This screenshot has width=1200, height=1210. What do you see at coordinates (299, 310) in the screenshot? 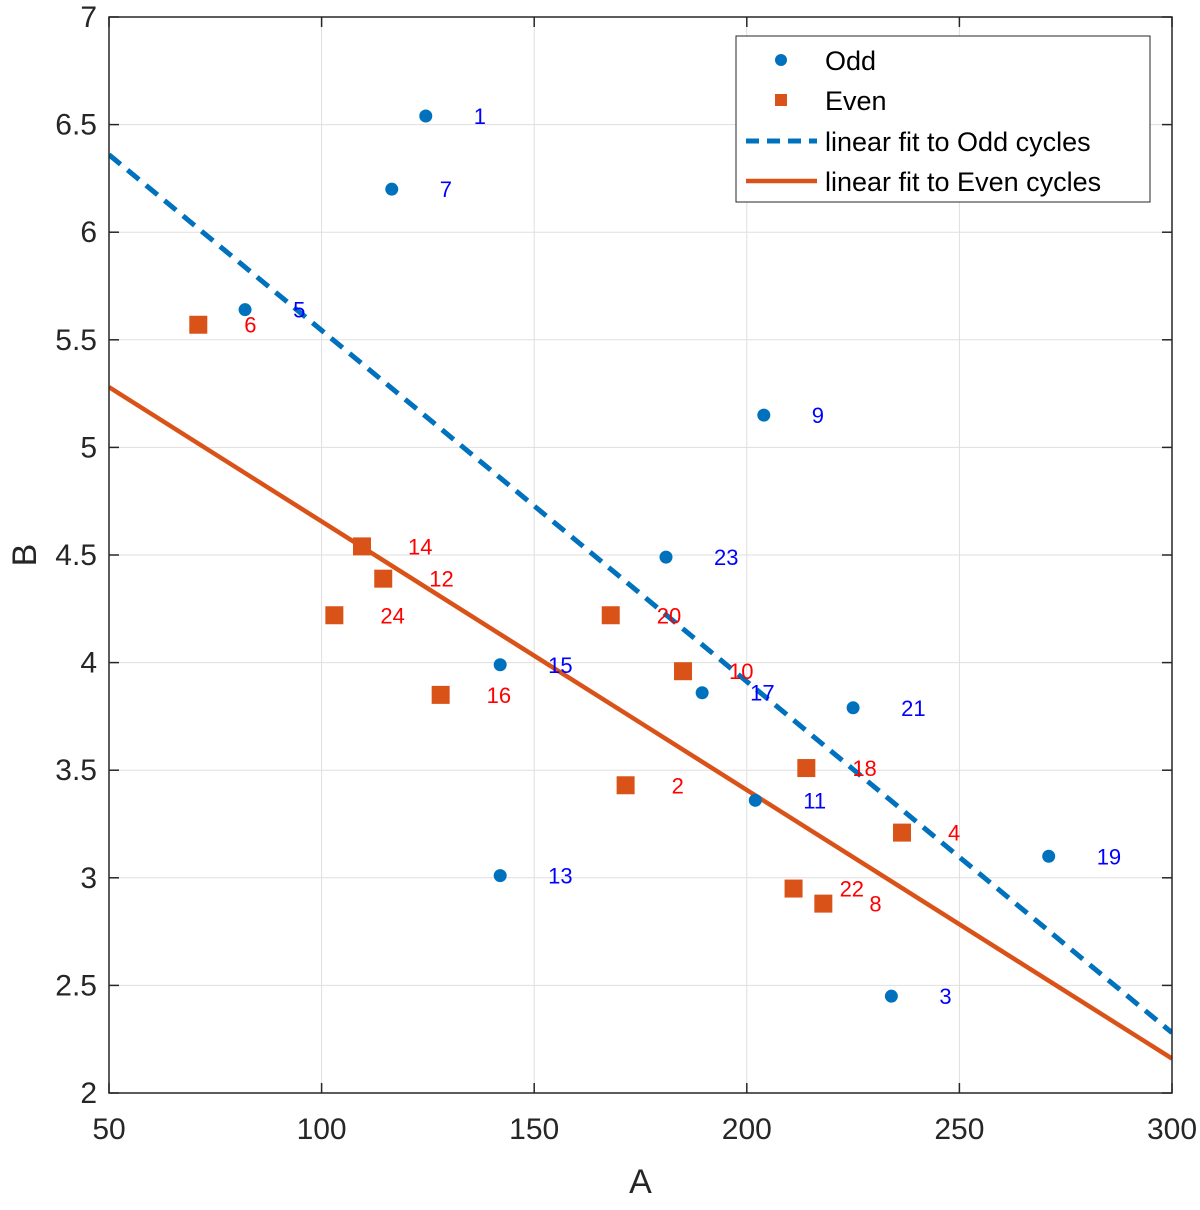
I see `odd-point-label: 5` at bounding box center [299, 310].